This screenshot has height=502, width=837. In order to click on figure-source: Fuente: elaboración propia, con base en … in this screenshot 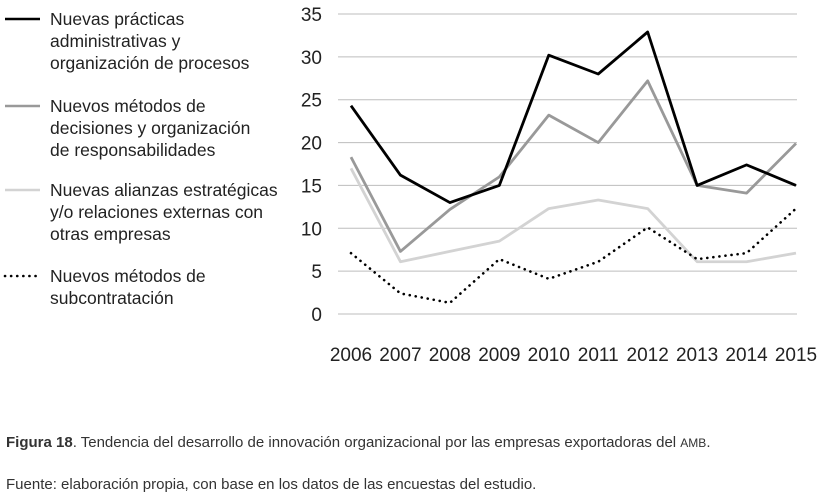, I will do `click(271, 484)`.